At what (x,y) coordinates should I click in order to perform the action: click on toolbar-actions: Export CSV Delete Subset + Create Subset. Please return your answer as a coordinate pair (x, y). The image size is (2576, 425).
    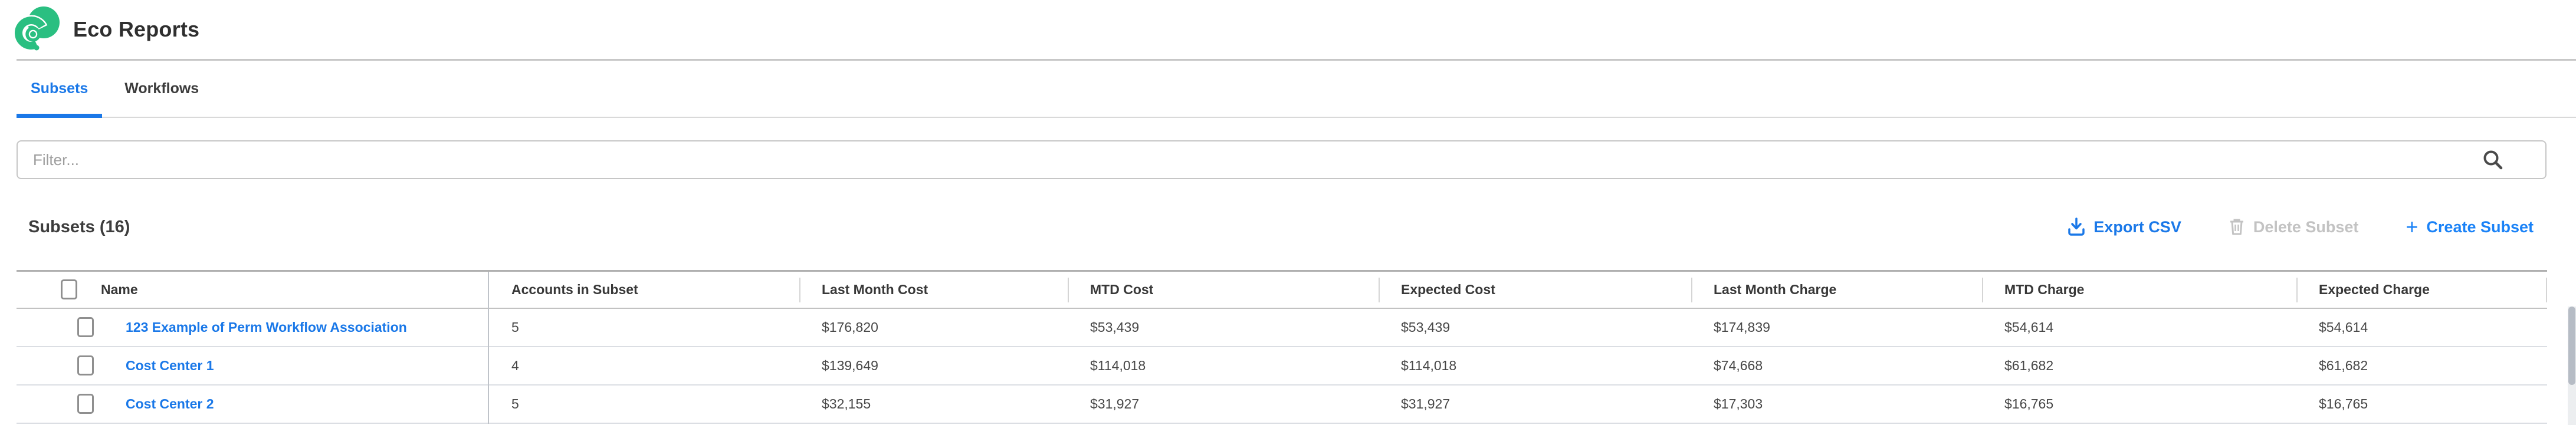
    Looking at the image, I should click on (2301, 227).